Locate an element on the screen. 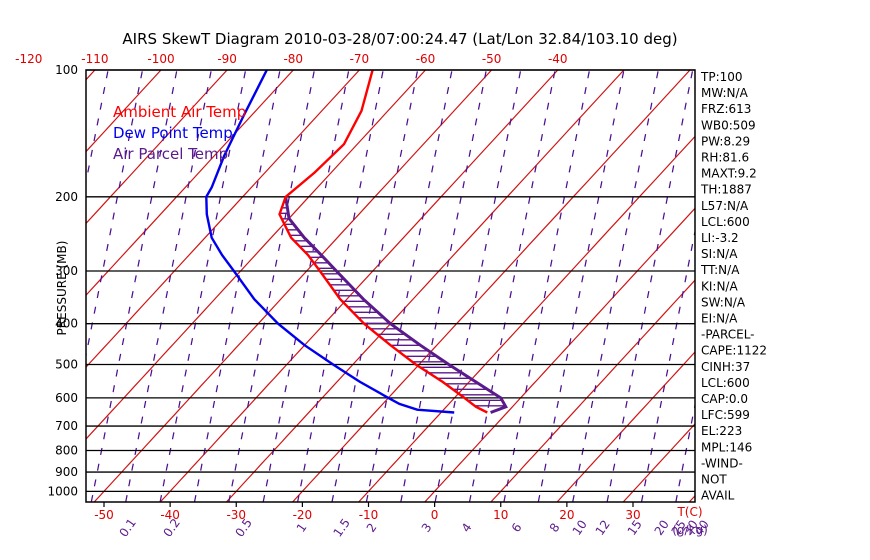  mixing-ratio-label-4: 4 is located at coordinates (467, 528).